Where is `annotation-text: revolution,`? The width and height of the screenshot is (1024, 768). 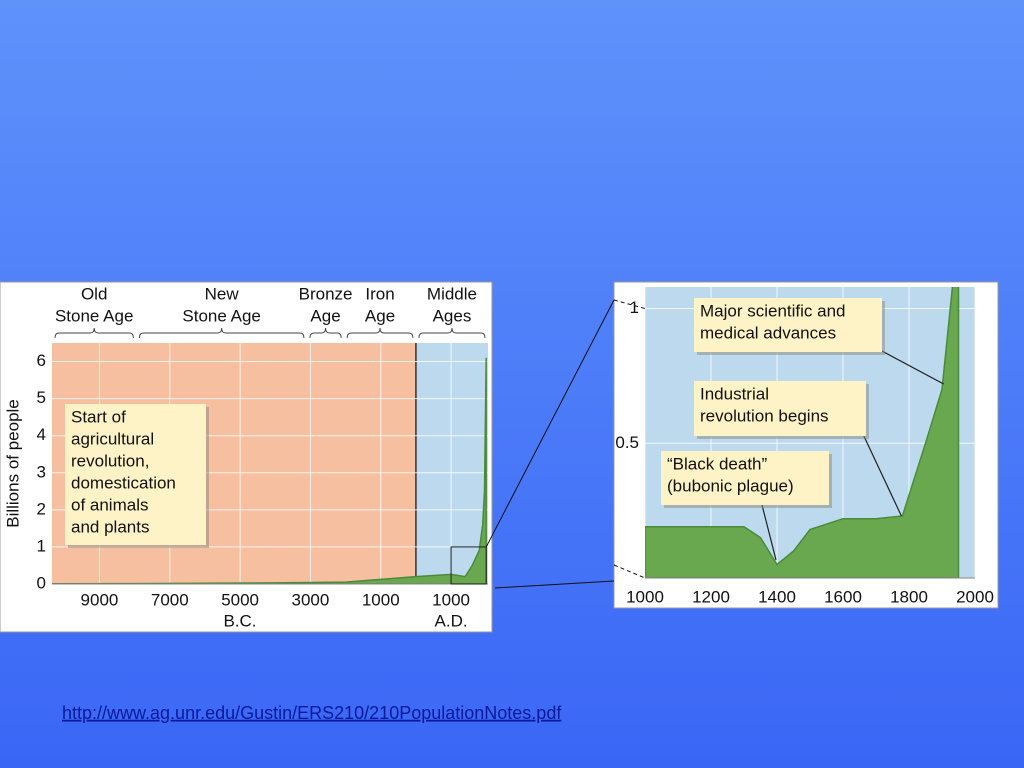
annotation-text: revolution, is located at coordinates (110, 460).